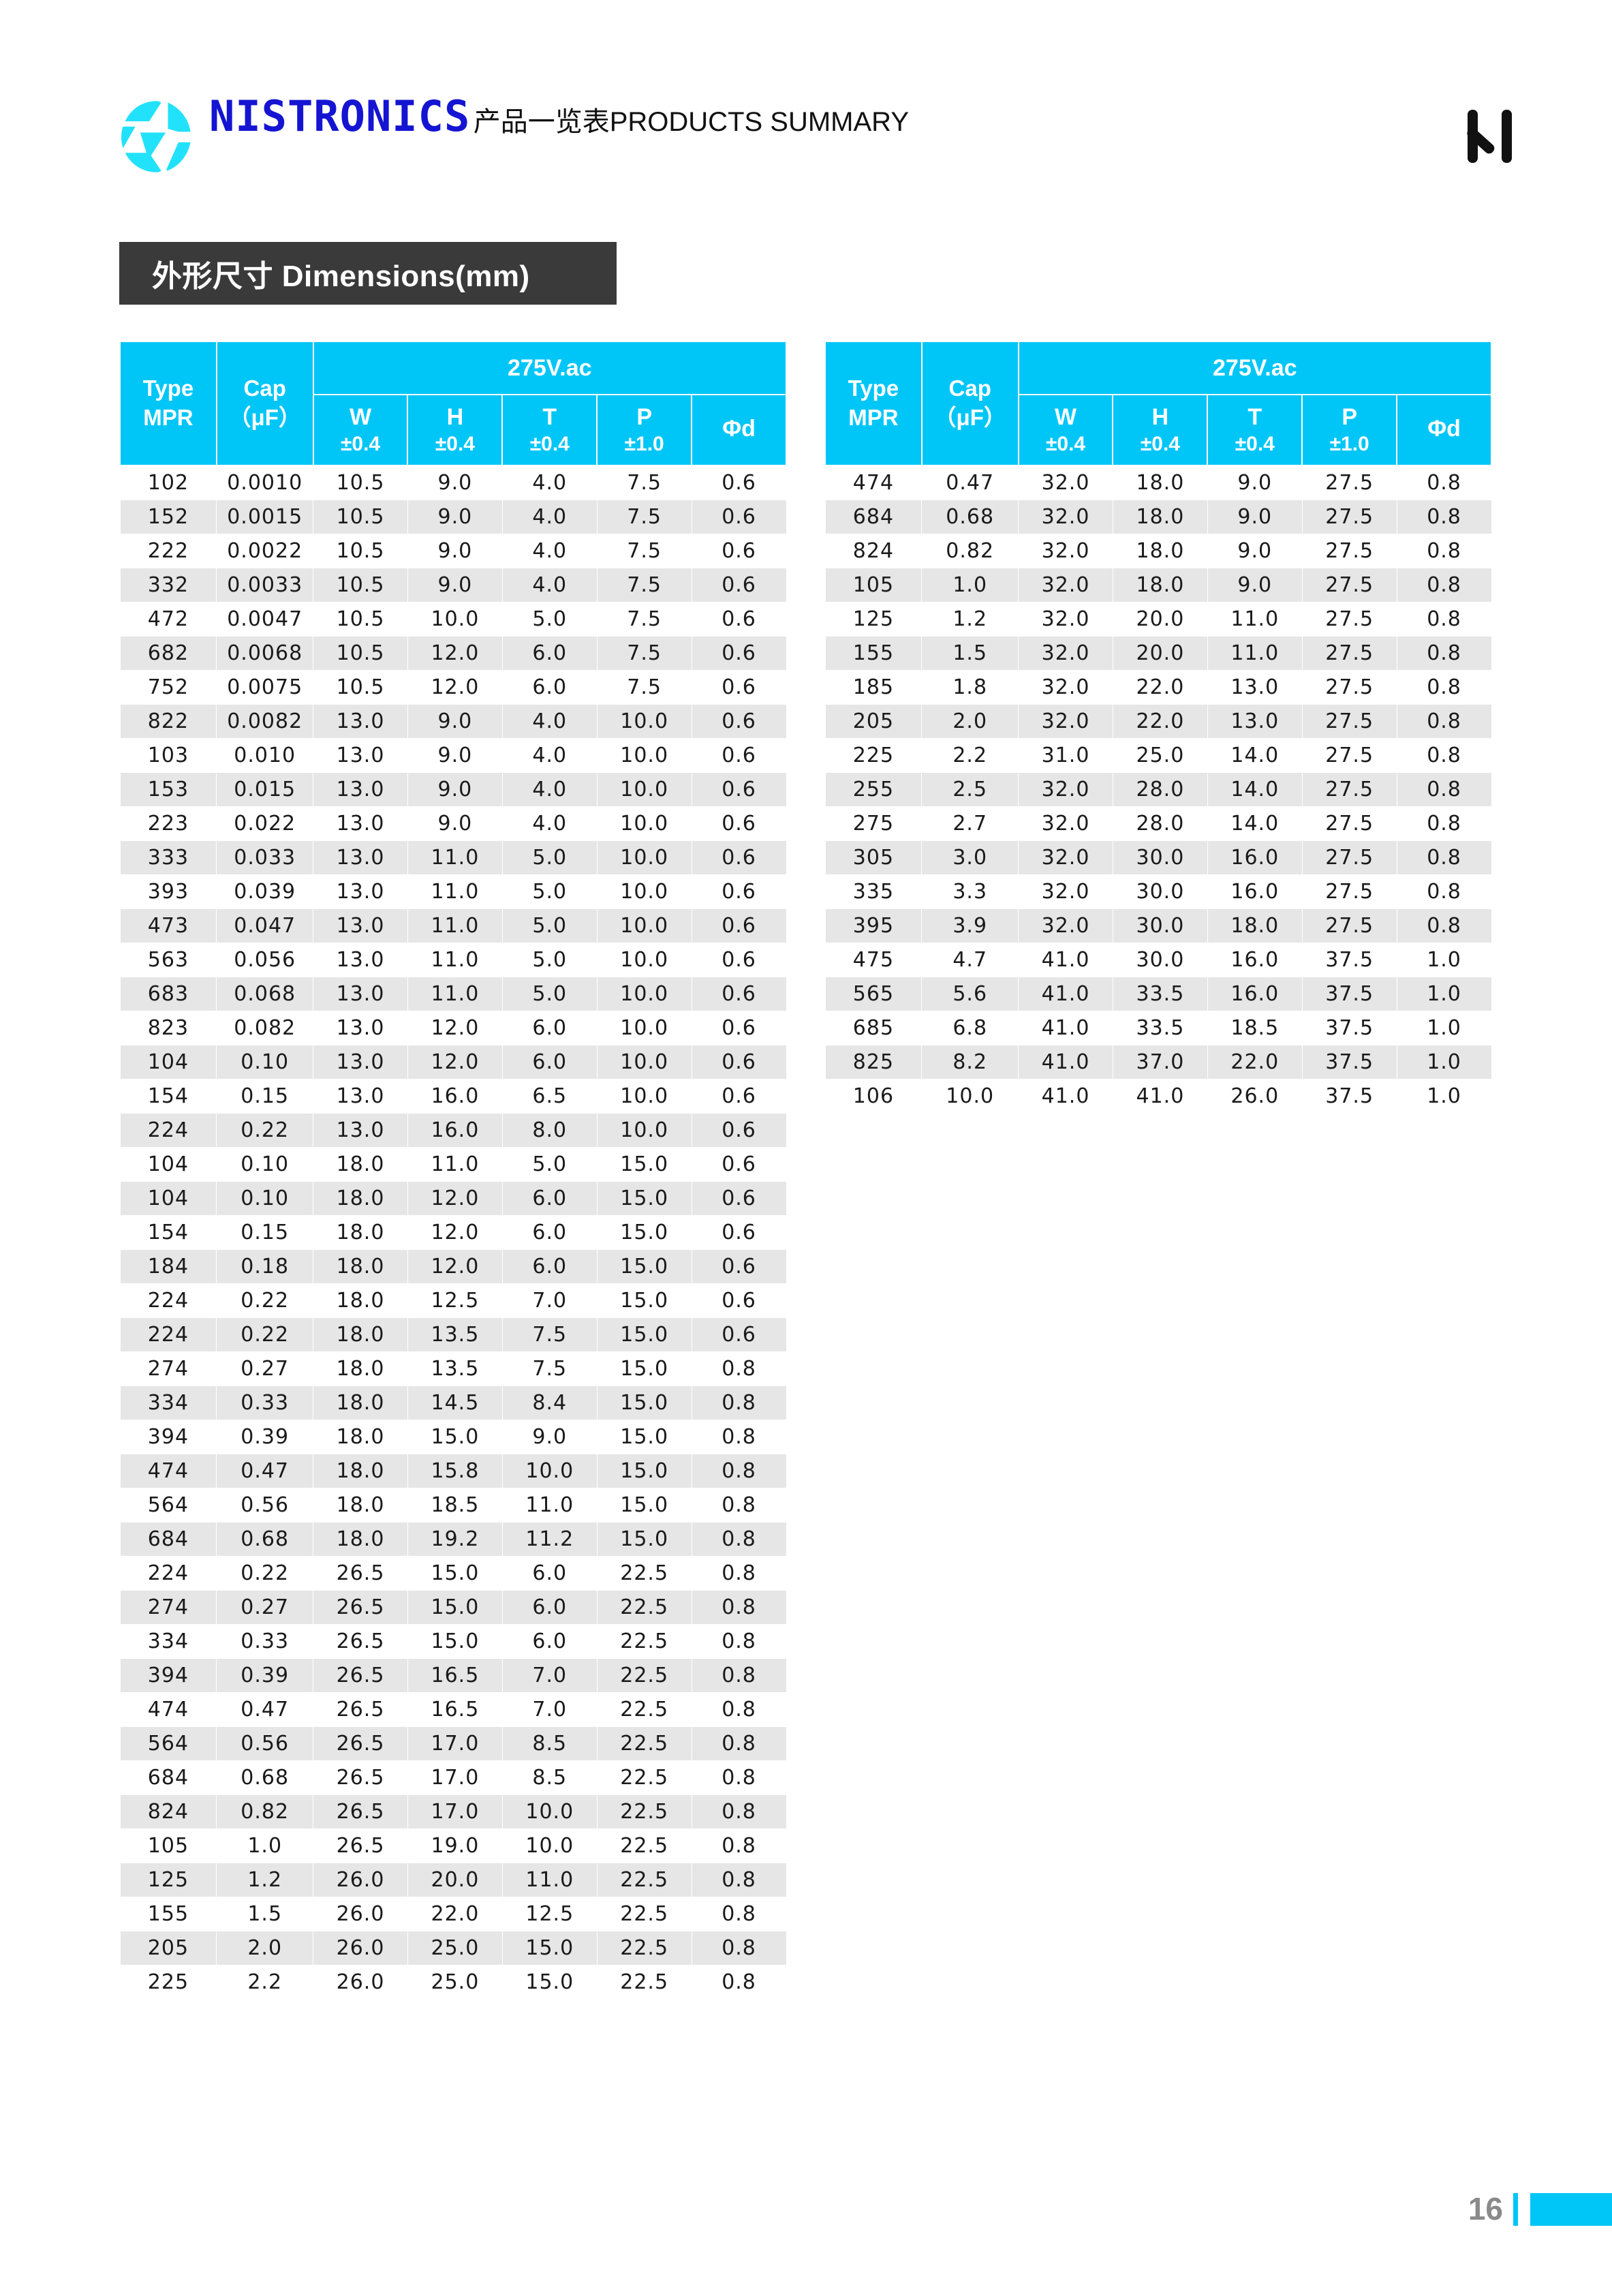  Describe the element at coordinates (549, 1743) in the screenshot. I see `cell-t: 8.5` at that location.